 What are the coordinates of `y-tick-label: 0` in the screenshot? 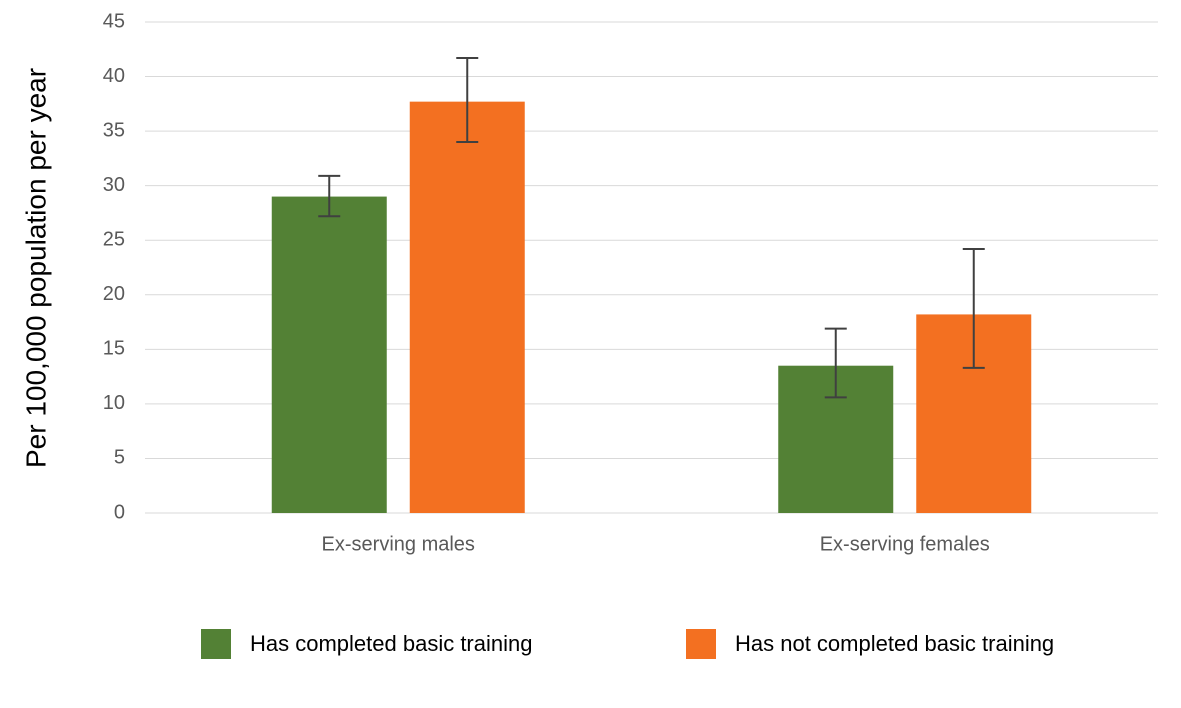 It's located at (119, 512).